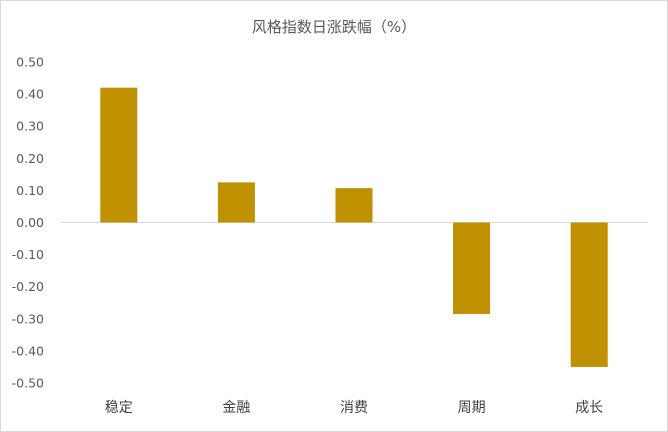  What do you see at coordinates (28, 383) in the screenshot?
I see `y-tick-label: -0.50` at bounding box center [28, 383].